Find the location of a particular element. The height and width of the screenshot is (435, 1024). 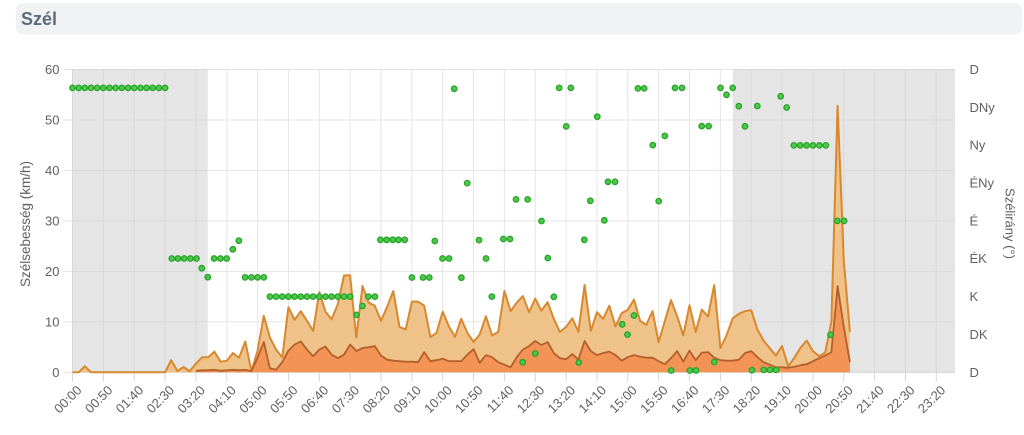

svg-text: 60 is located at coordinates (52, 69).